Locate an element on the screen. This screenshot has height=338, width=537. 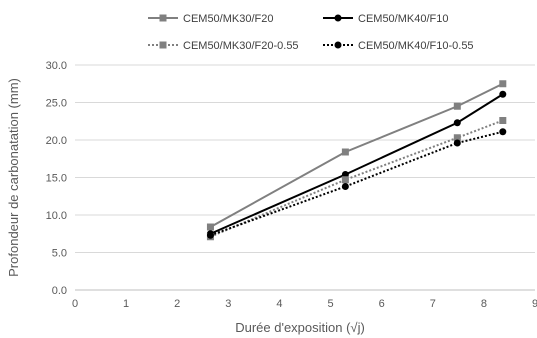
y-tick-label: 0.0 is located at coordinates (59, 291).